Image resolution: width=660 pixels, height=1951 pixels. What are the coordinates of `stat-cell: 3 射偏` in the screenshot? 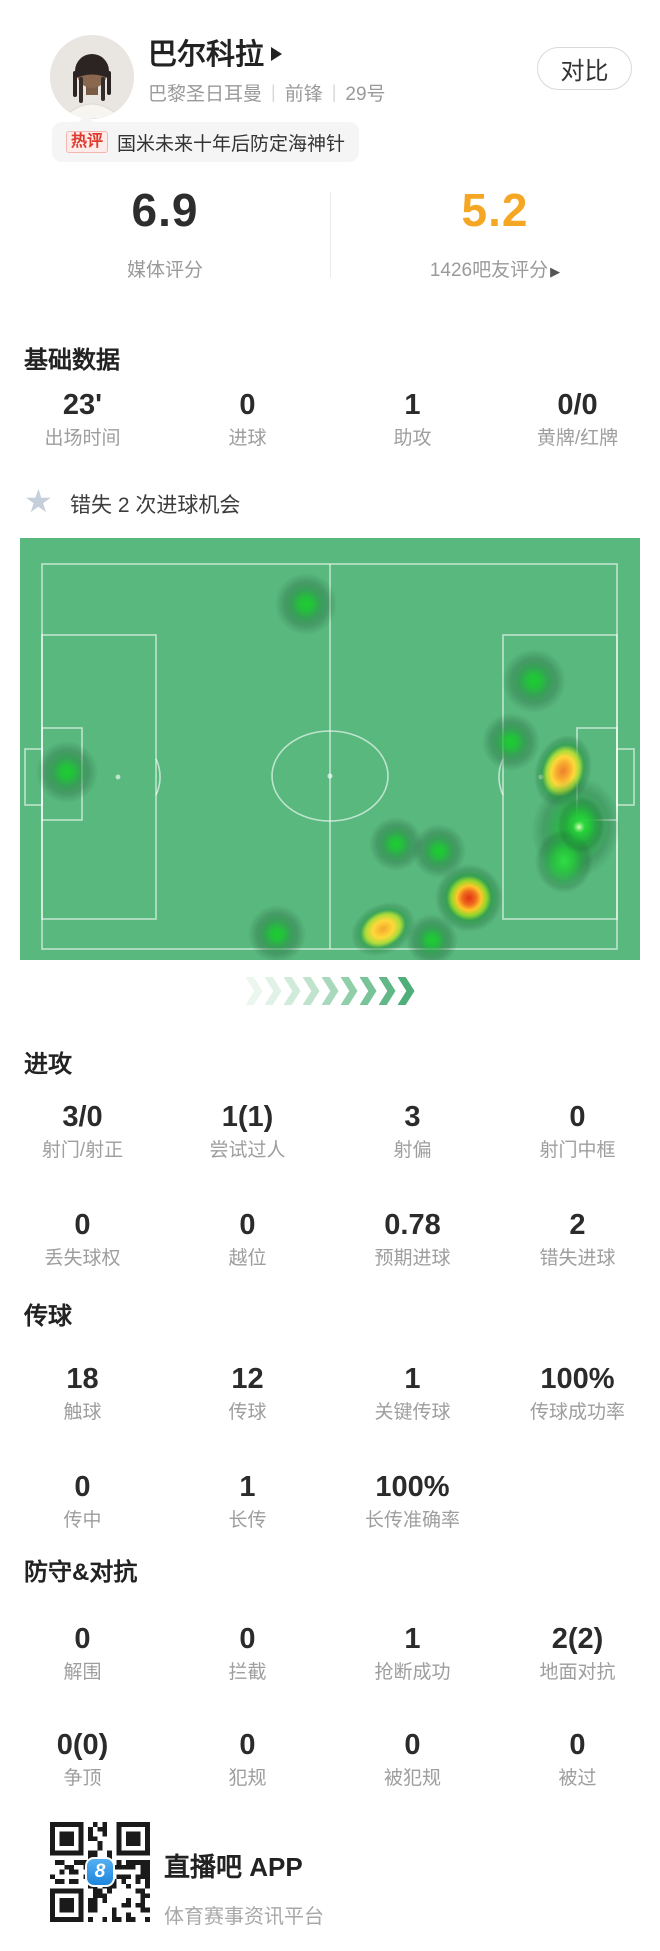 It's located at (412, 1131).